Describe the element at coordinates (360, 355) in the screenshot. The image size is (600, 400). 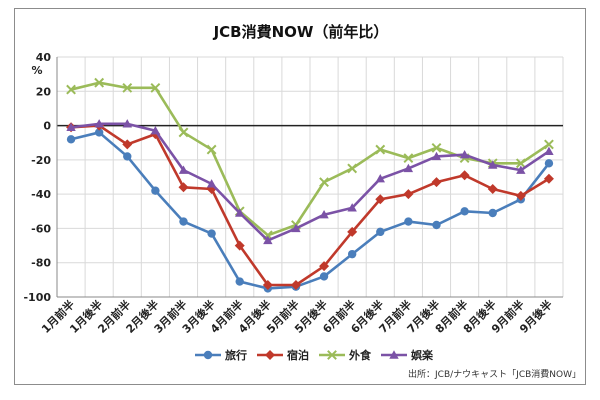
I see `legend-label: 外食` at that location.